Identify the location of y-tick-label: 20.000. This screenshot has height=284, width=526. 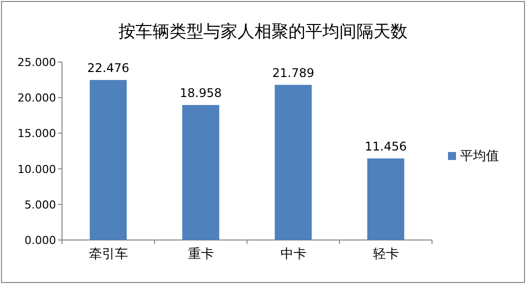
(37, 98).